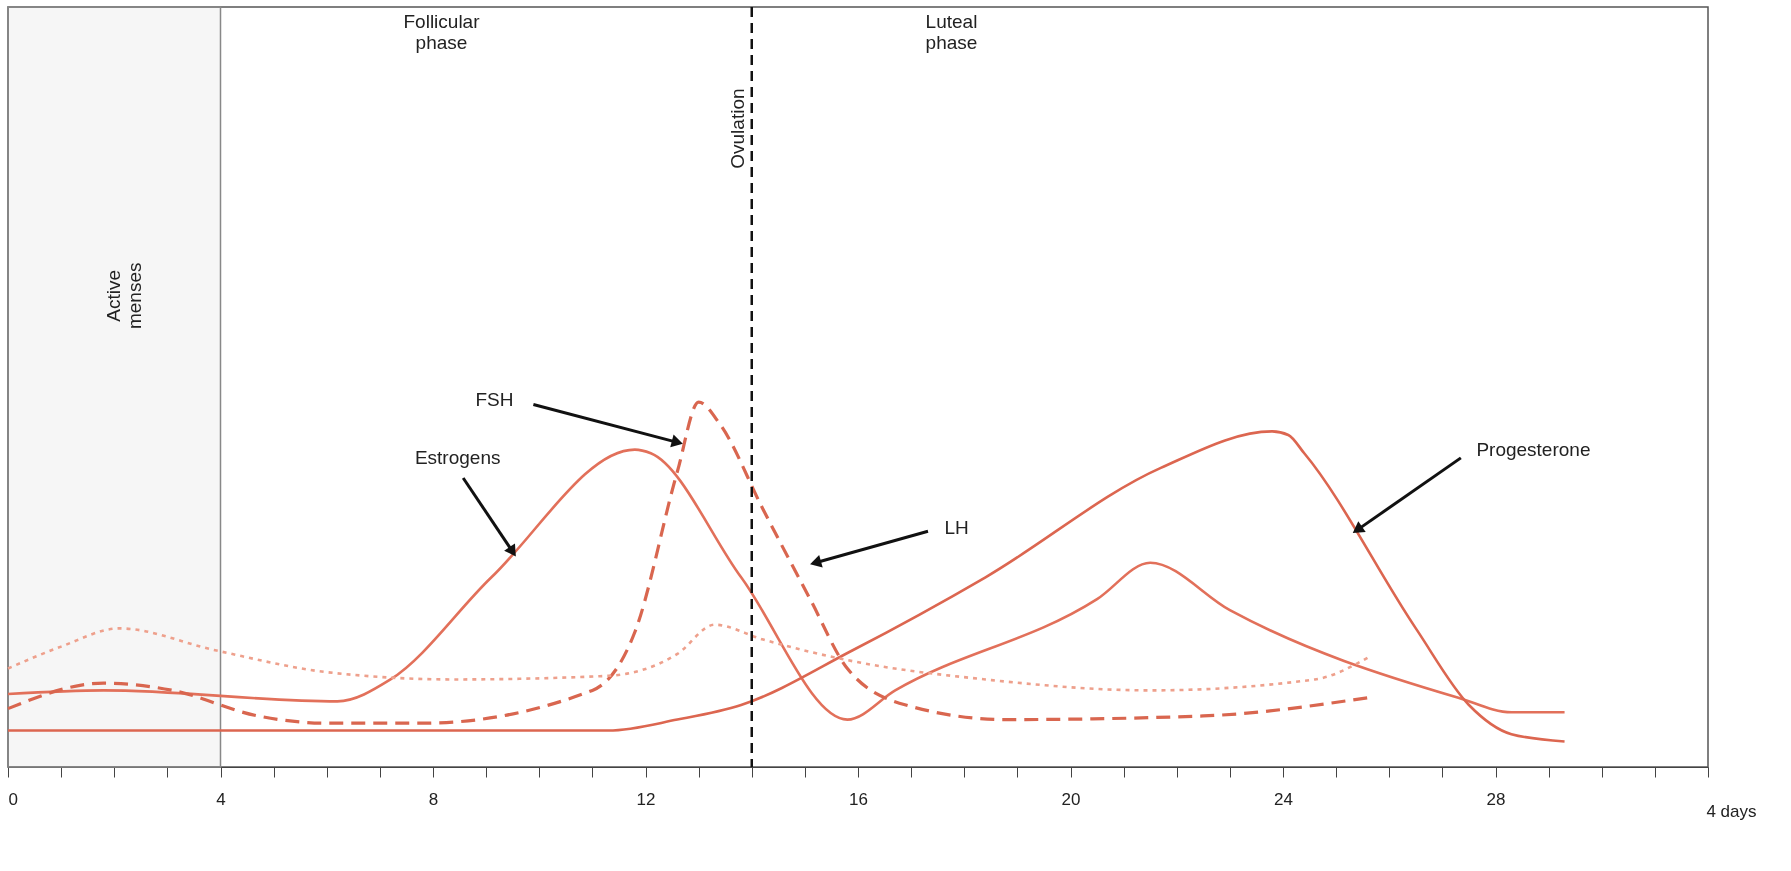  What do you see at coordinates (951, 32) in the screenshot?
I see `text: Luteal phase` at bounding box center [951, 32].